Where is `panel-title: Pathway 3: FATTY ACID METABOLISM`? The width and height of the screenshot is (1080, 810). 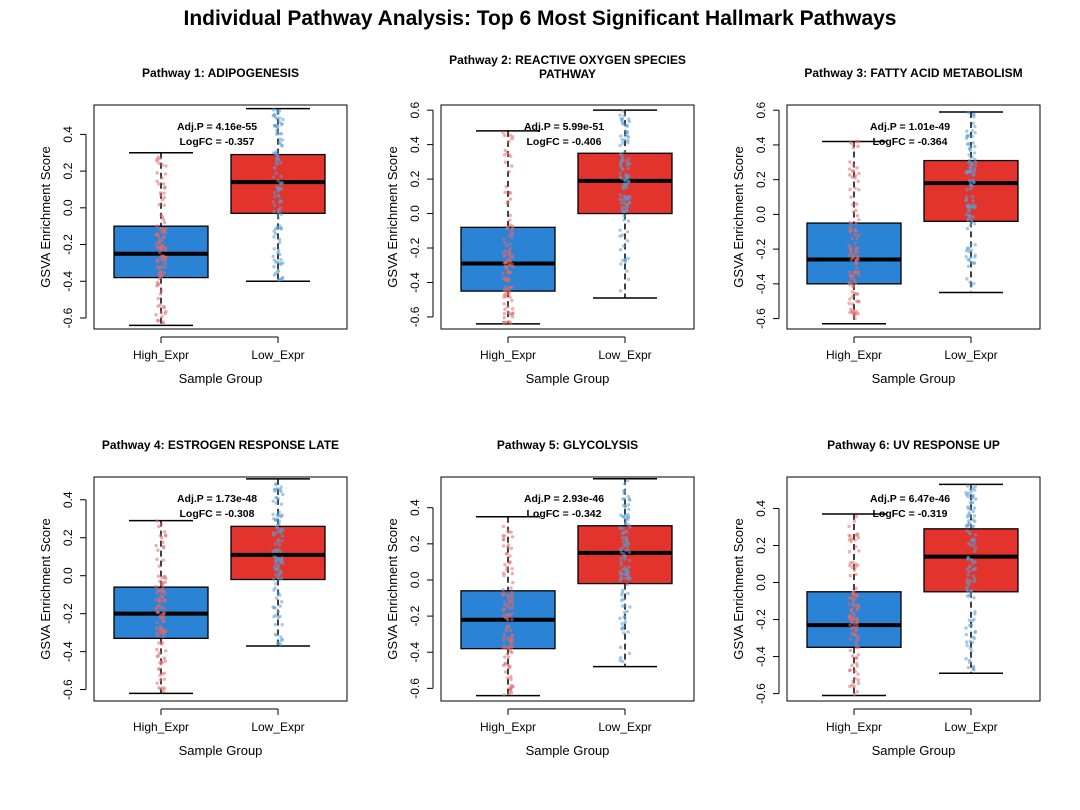
panel-title: Pathway 3: FATTY ACID METABOLISM is located at coordinates (913, 73).